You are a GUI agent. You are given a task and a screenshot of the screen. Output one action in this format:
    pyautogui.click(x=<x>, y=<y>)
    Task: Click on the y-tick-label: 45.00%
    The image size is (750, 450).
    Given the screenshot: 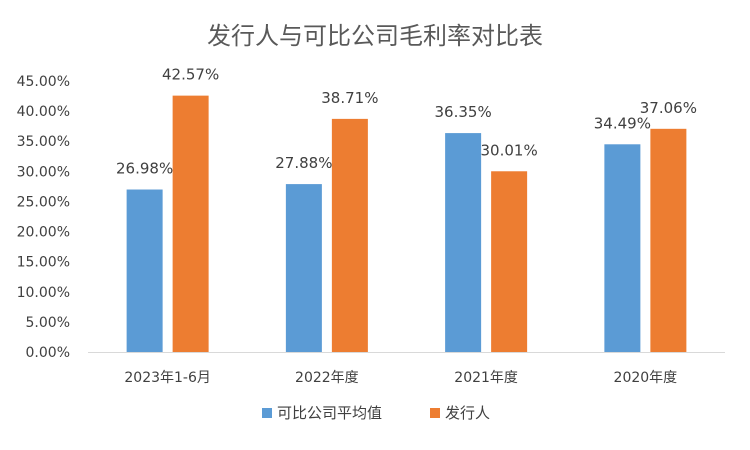 What is the action you would take?
    pyautogui.click(x=43, y=82)
    